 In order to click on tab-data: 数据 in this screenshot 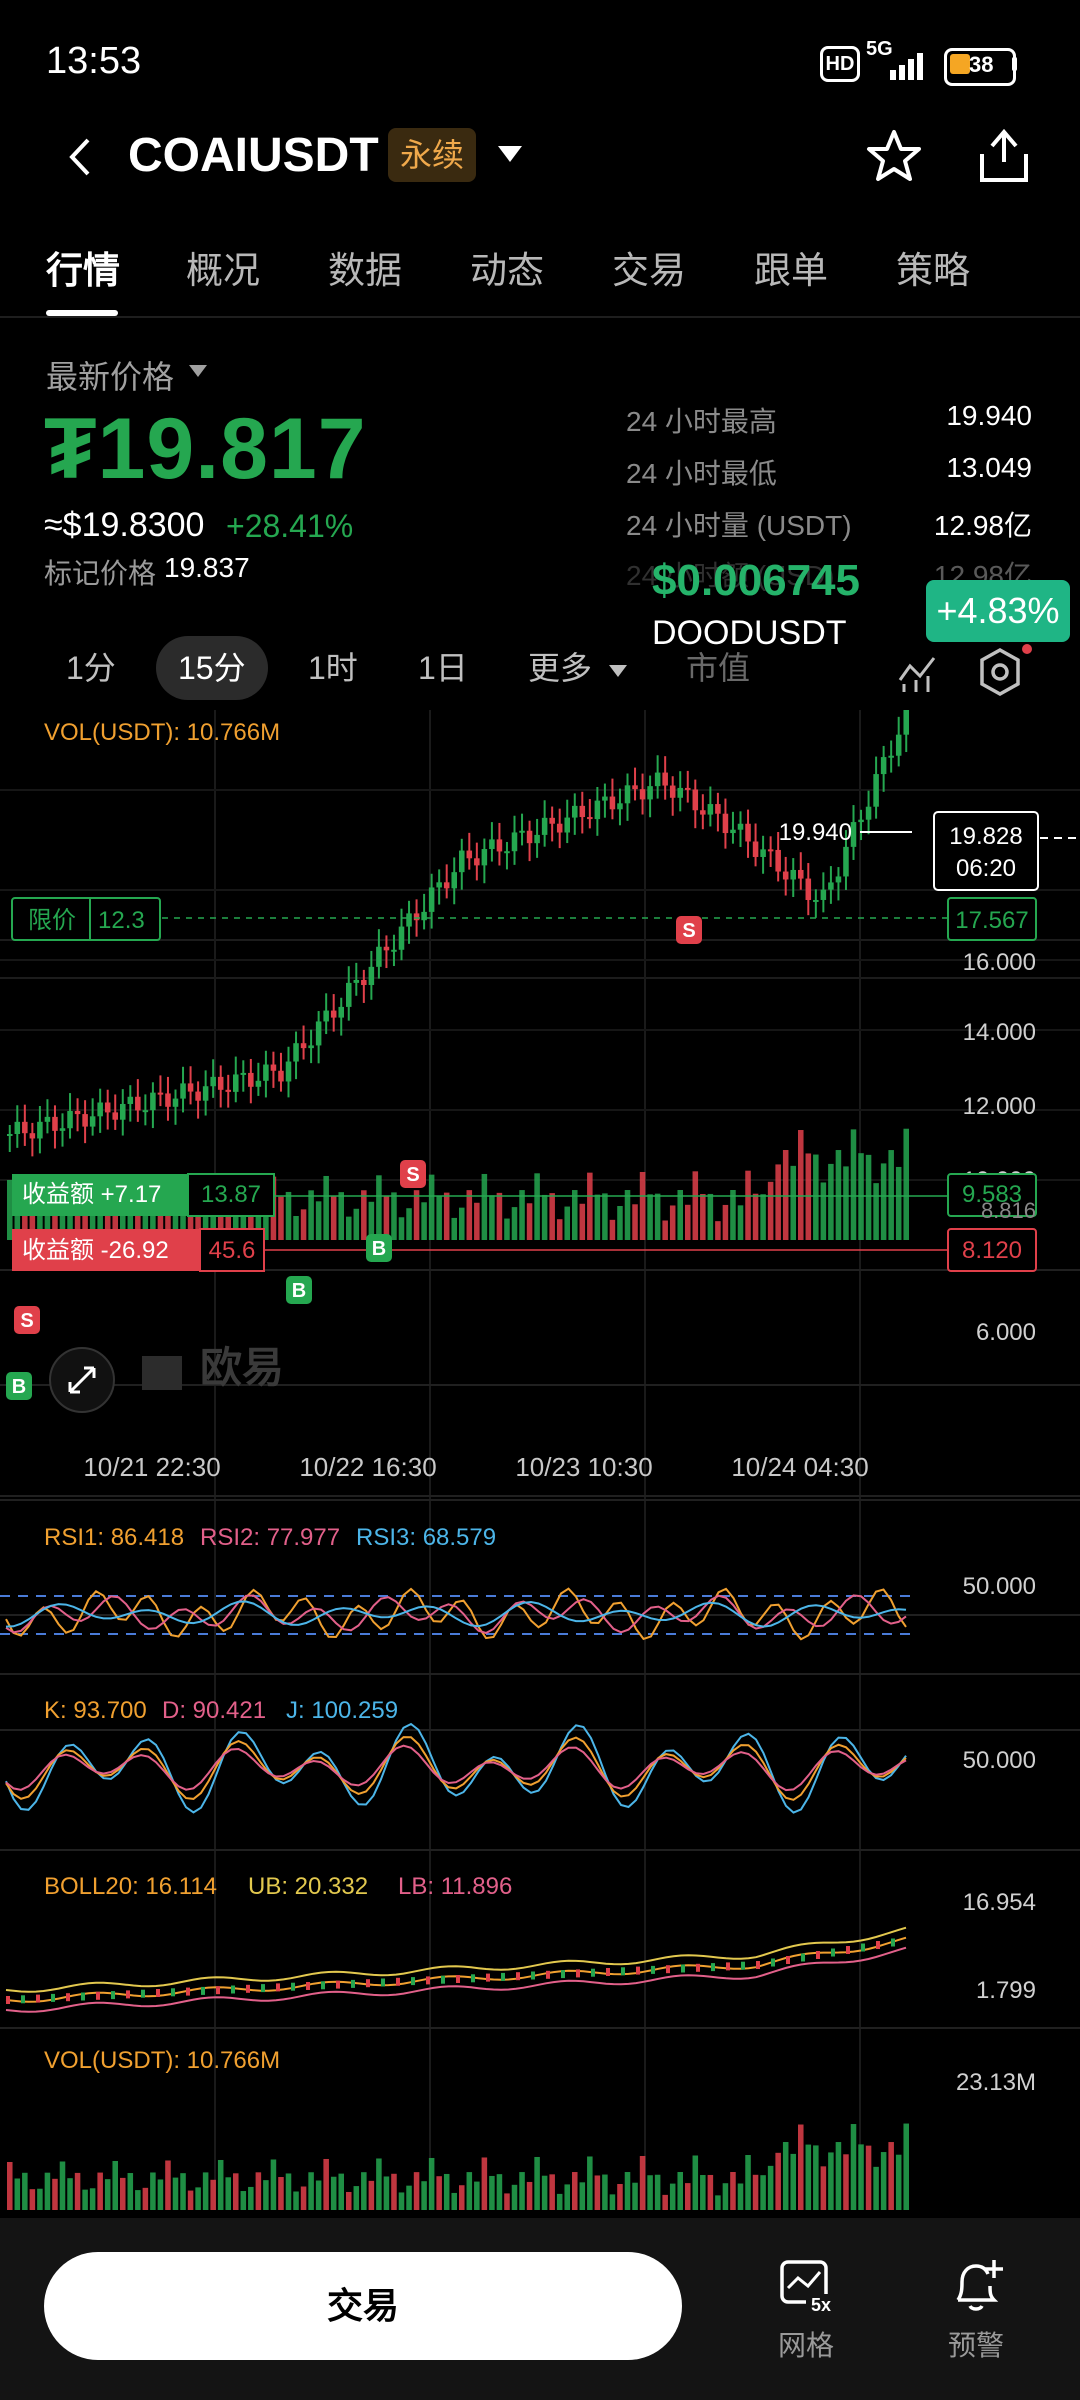, I will do `click(365, 270)`.